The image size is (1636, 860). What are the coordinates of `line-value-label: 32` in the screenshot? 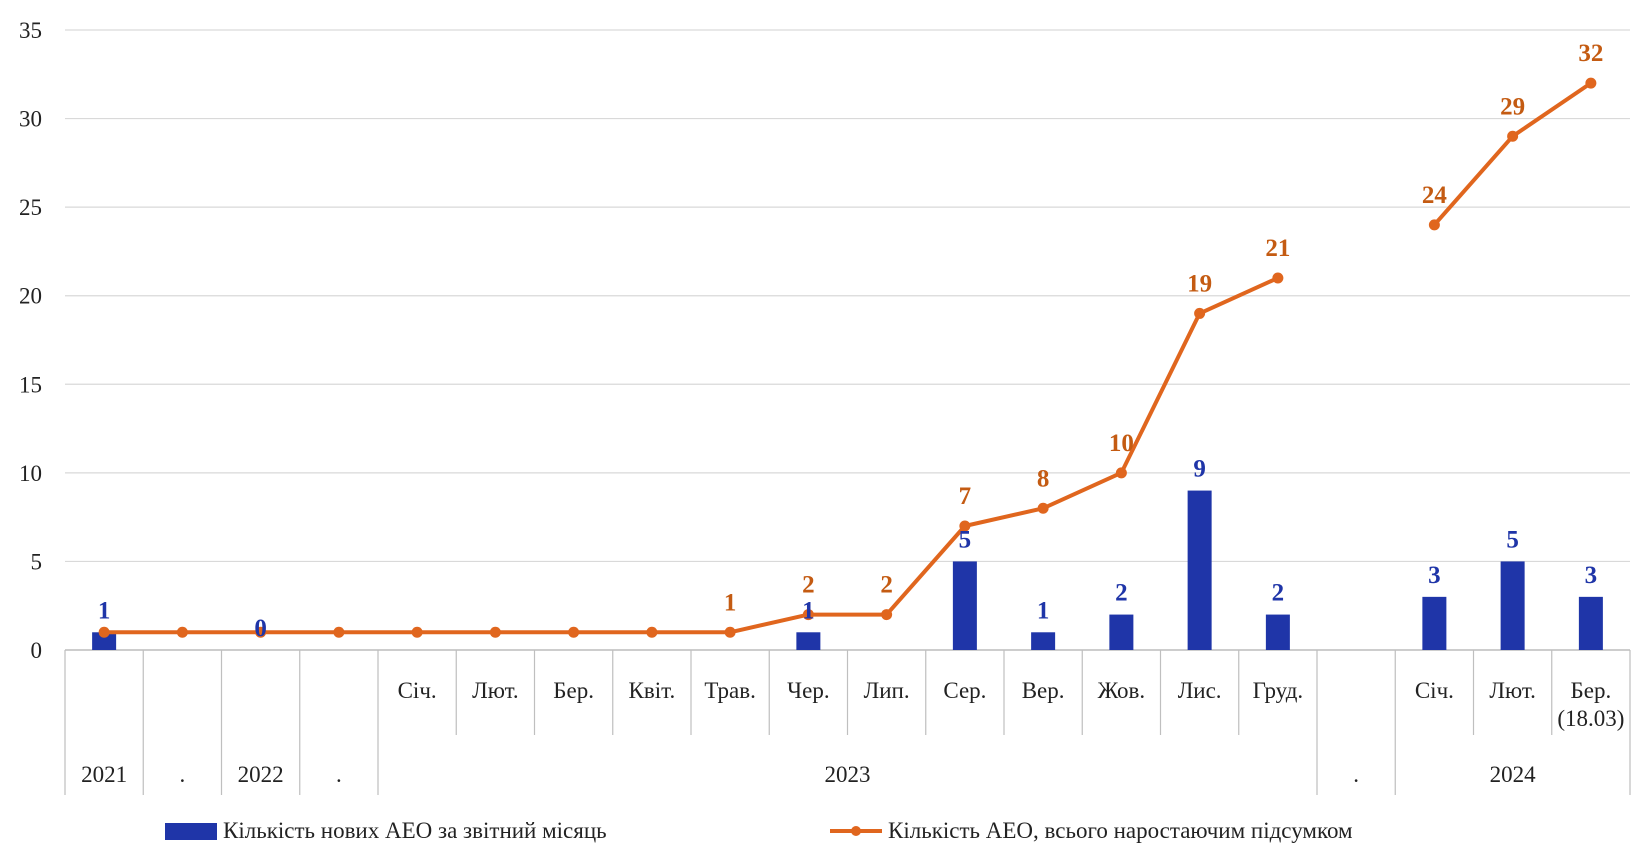 It's located at (1590, 53).